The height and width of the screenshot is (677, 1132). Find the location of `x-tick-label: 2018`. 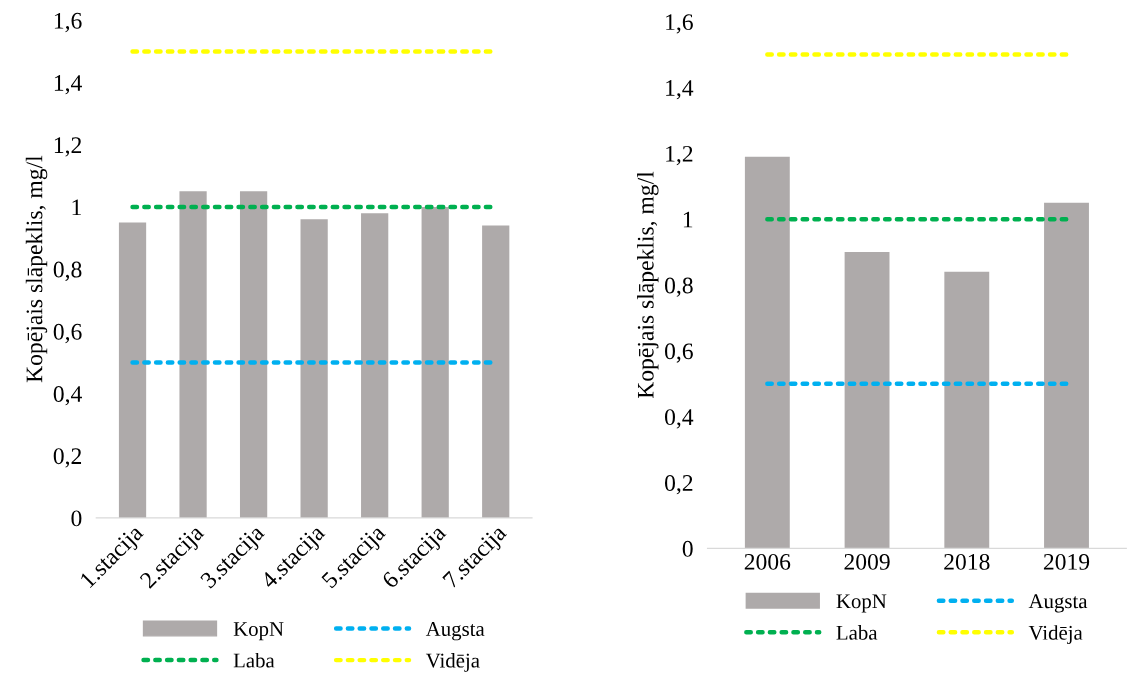

x-tick-label: 2018 is located at coordinates (967, 561).